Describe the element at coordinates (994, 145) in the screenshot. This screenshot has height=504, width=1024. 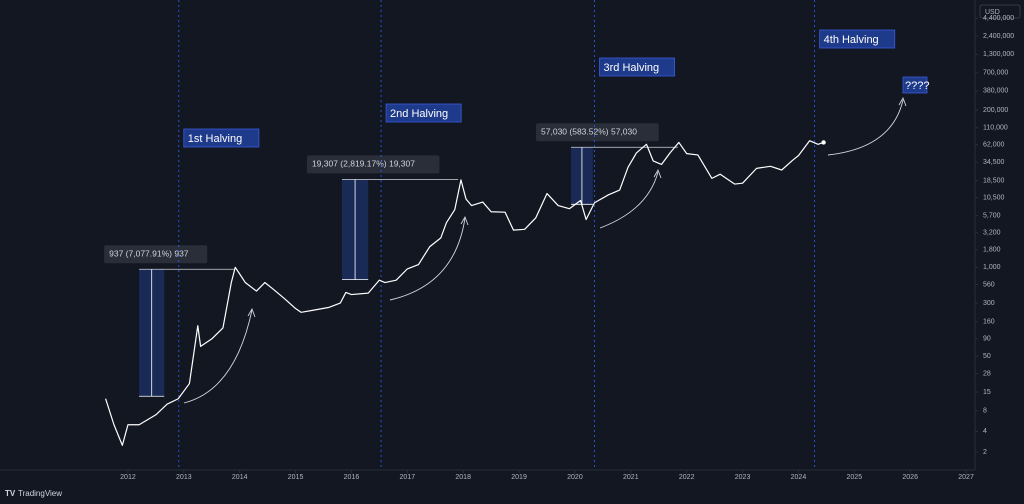
I see `y-tick-label: 62,000` at that location.